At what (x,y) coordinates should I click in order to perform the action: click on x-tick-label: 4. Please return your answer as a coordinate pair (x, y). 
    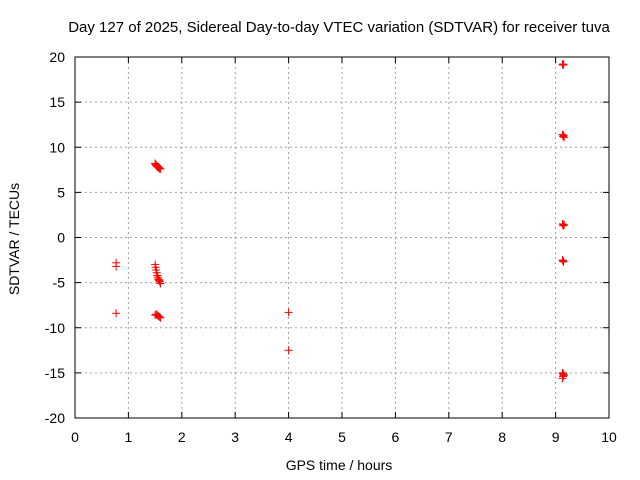
    Looking at the image, I should click on (289, 437).